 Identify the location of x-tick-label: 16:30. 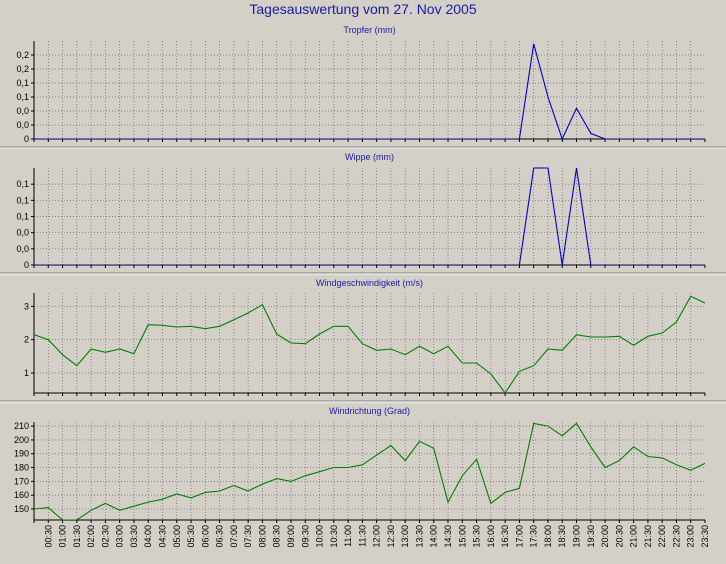
(505, 536).